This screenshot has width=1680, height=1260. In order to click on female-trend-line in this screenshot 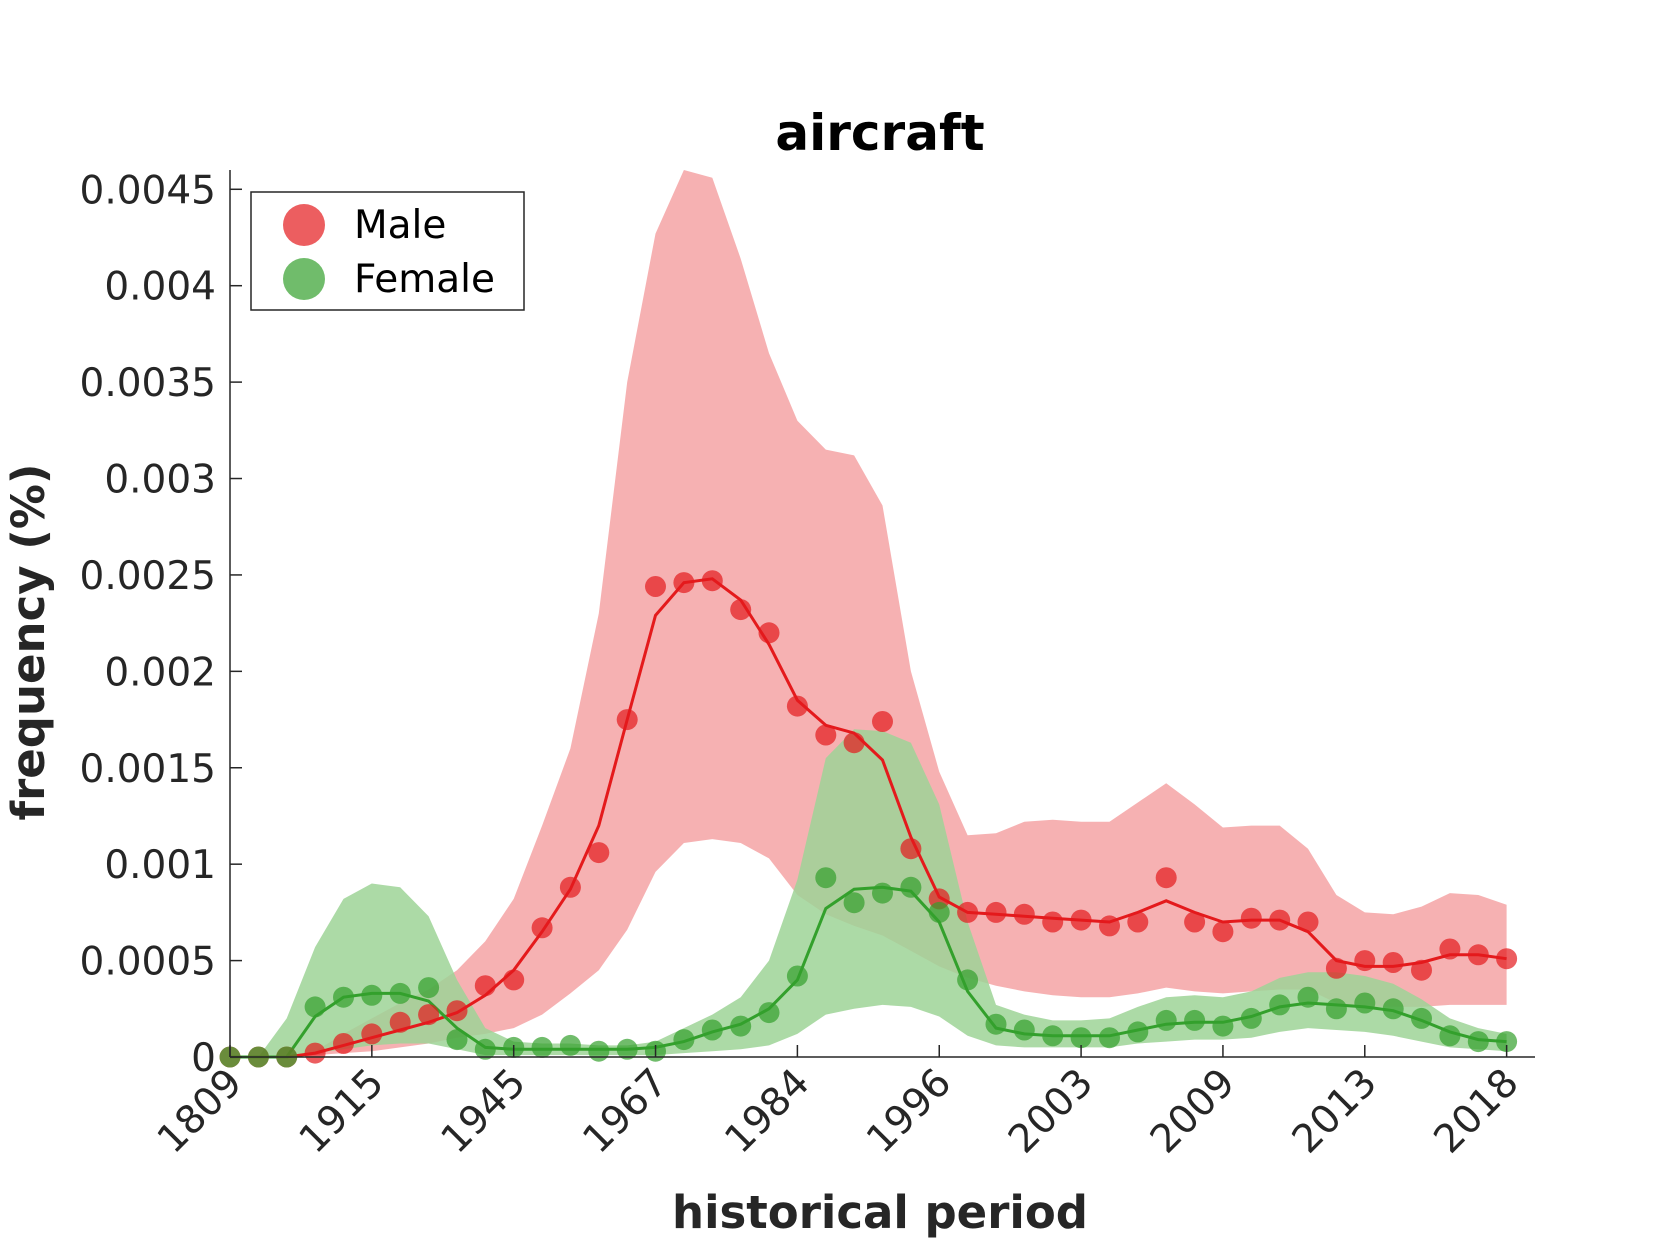, I will do `click(868, 972)`.